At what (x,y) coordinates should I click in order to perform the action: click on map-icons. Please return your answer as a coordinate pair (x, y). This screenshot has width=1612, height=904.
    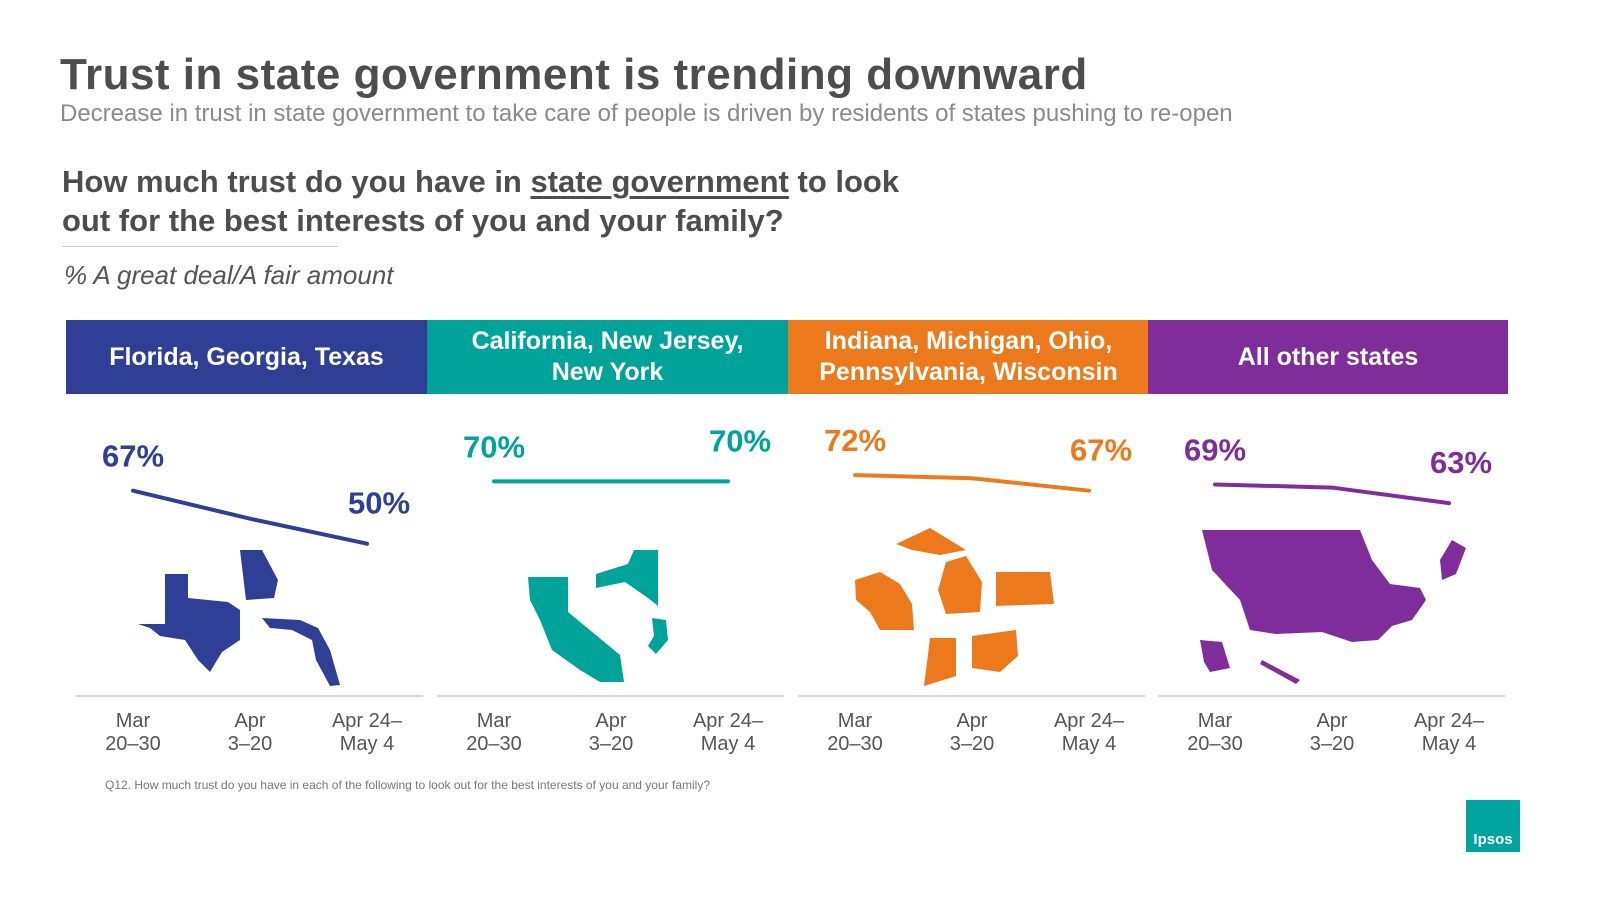
    Looking at the image, I should click on (802, 607).